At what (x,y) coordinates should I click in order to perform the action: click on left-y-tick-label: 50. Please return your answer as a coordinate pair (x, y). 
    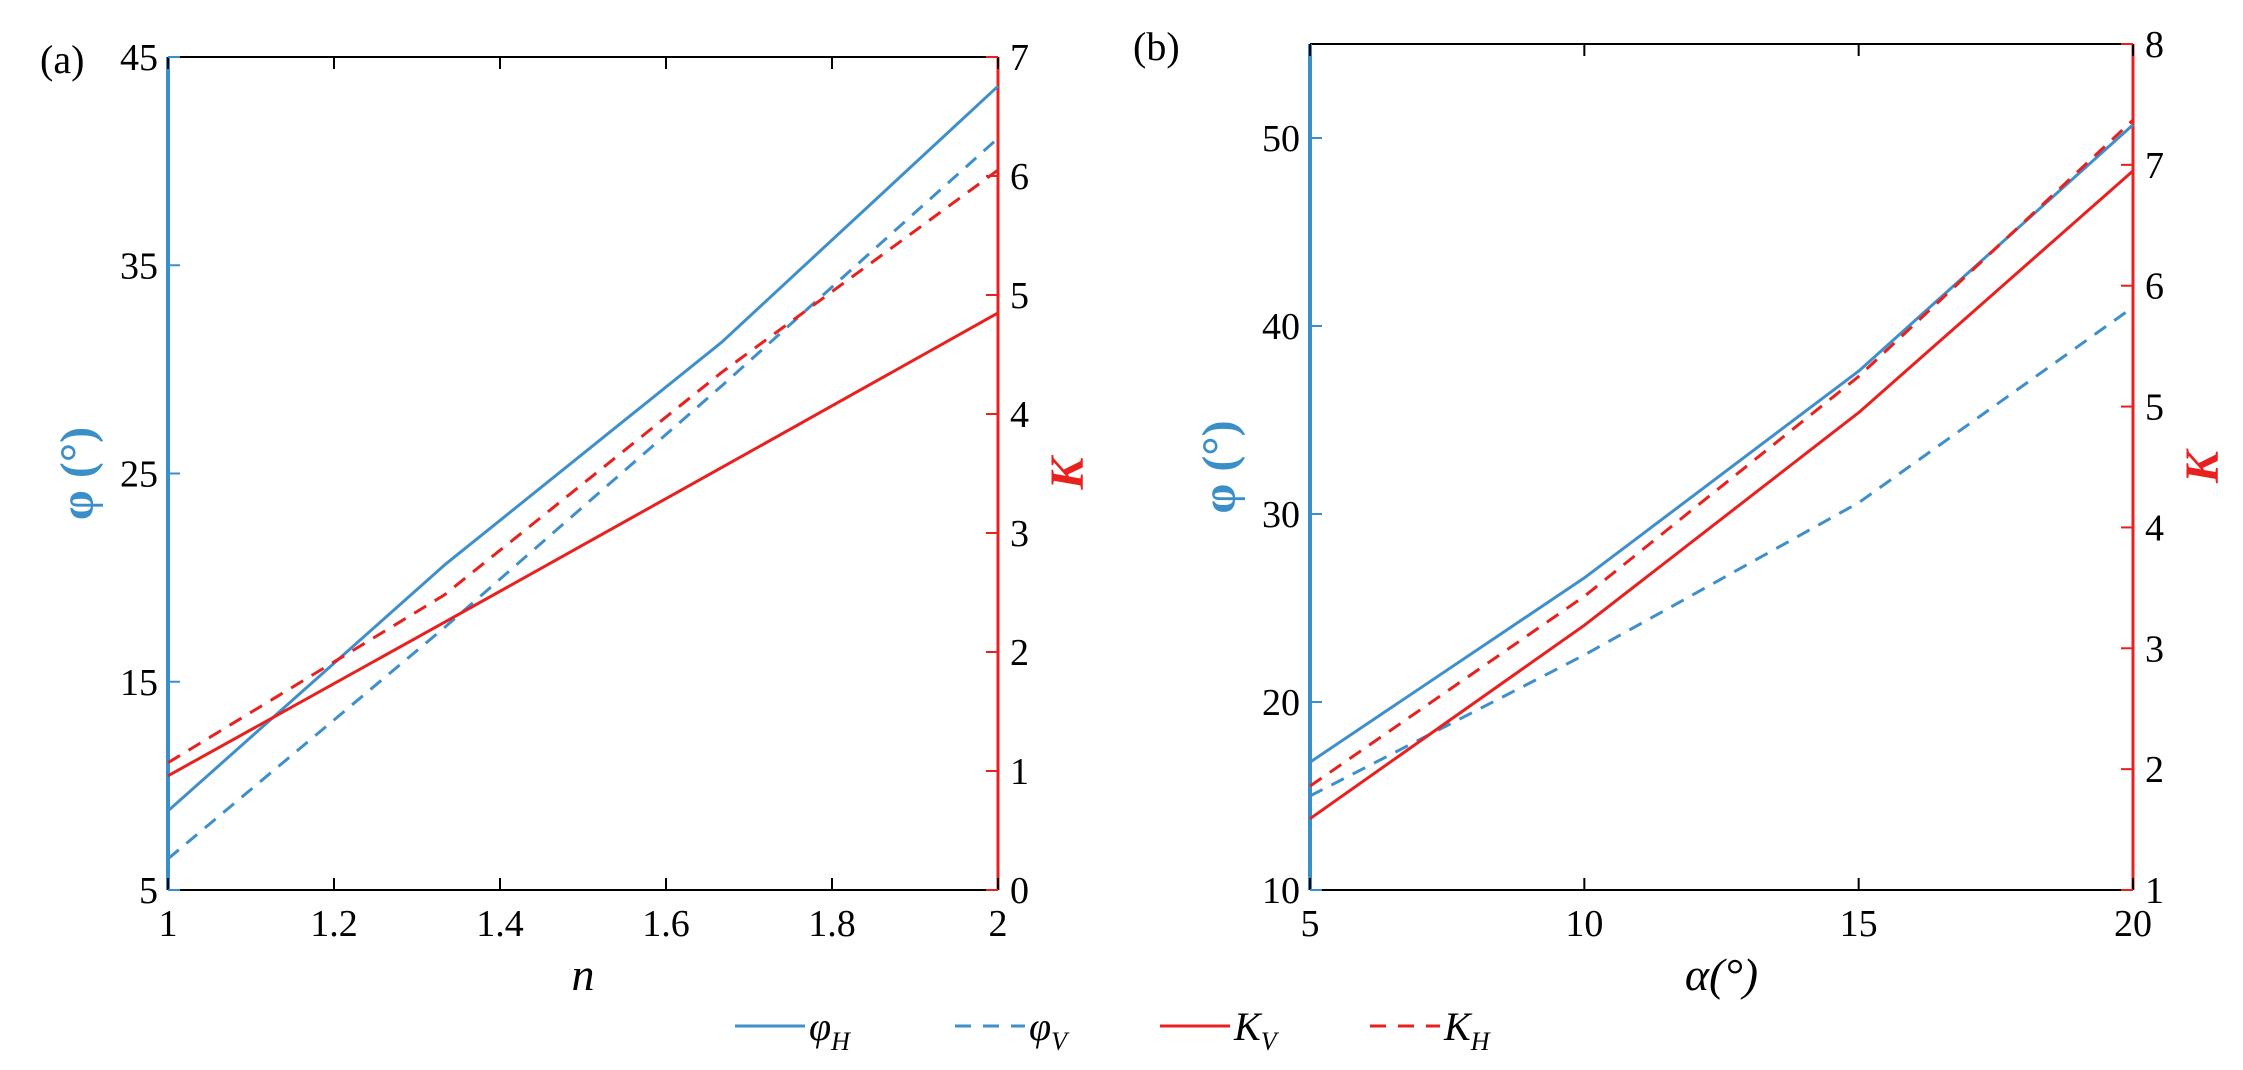
    Looking at the image, I should click on (1281, 139).